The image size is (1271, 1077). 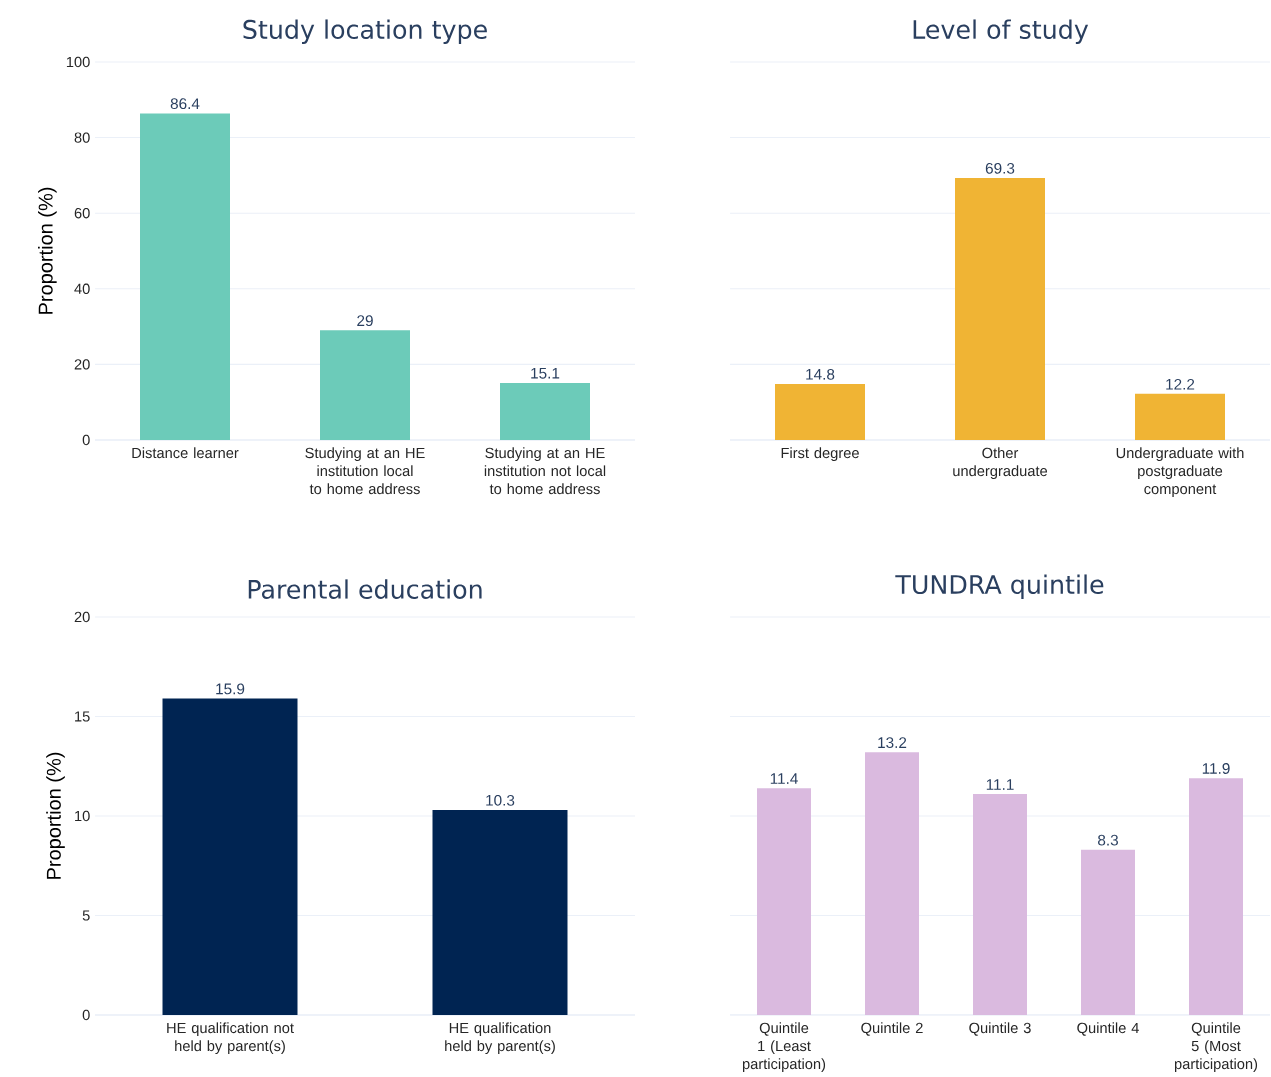 I want to click on x-tick-label: Undergraduate with postgraduate component, so click(x=1180, y=472).